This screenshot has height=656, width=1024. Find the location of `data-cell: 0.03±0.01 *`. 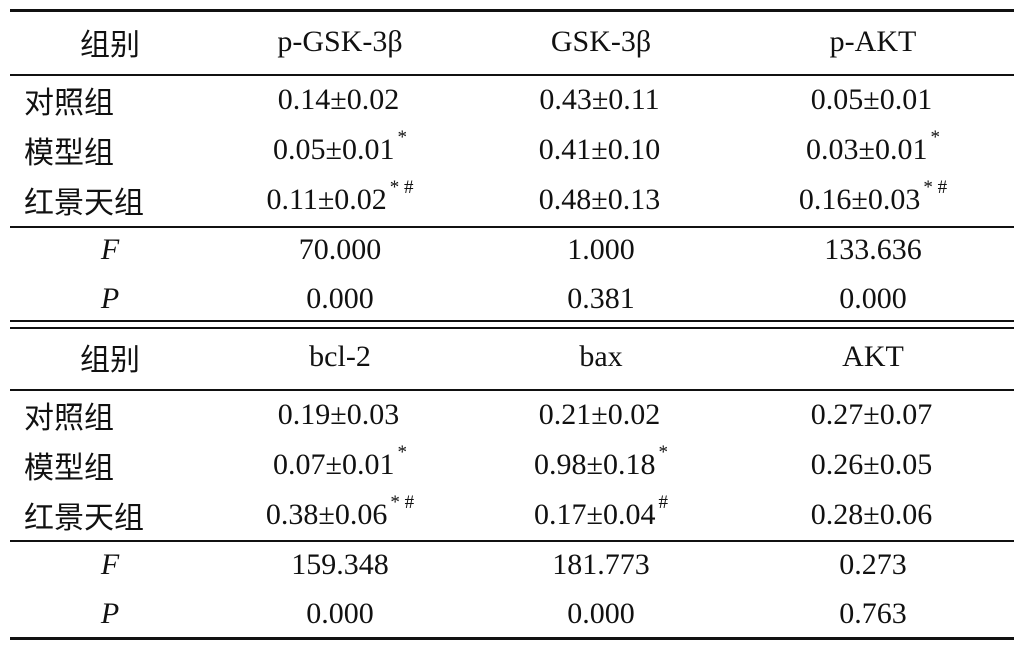

data-cell: 0.03±0.01 * is located at coordinates (873, 150).